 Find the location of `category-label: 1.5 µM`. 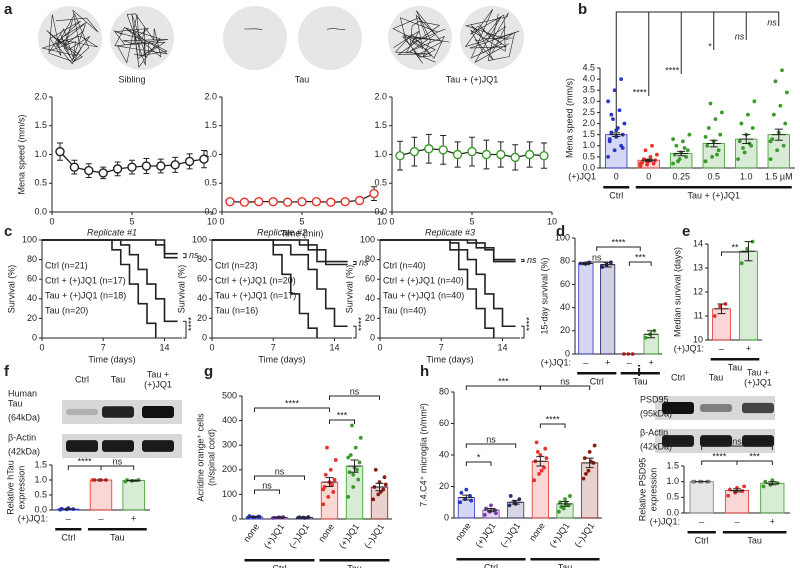

category-label: 1.5 µM is located at coordinates (779, 176).